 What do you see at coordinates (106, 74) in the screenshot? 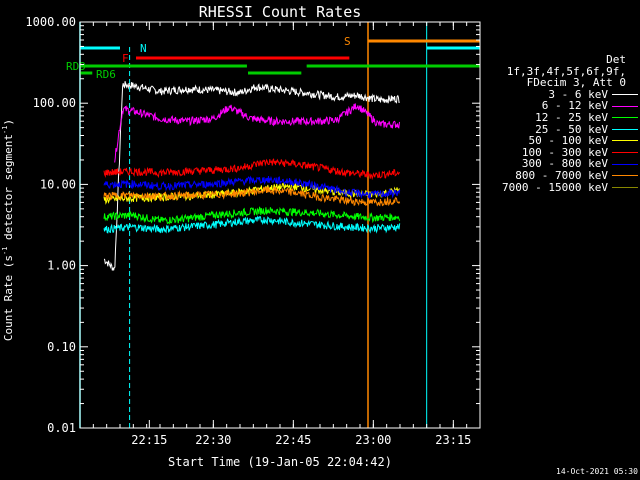
I see `flag-label-RD6: RD6` at bounding box center [106, 74].